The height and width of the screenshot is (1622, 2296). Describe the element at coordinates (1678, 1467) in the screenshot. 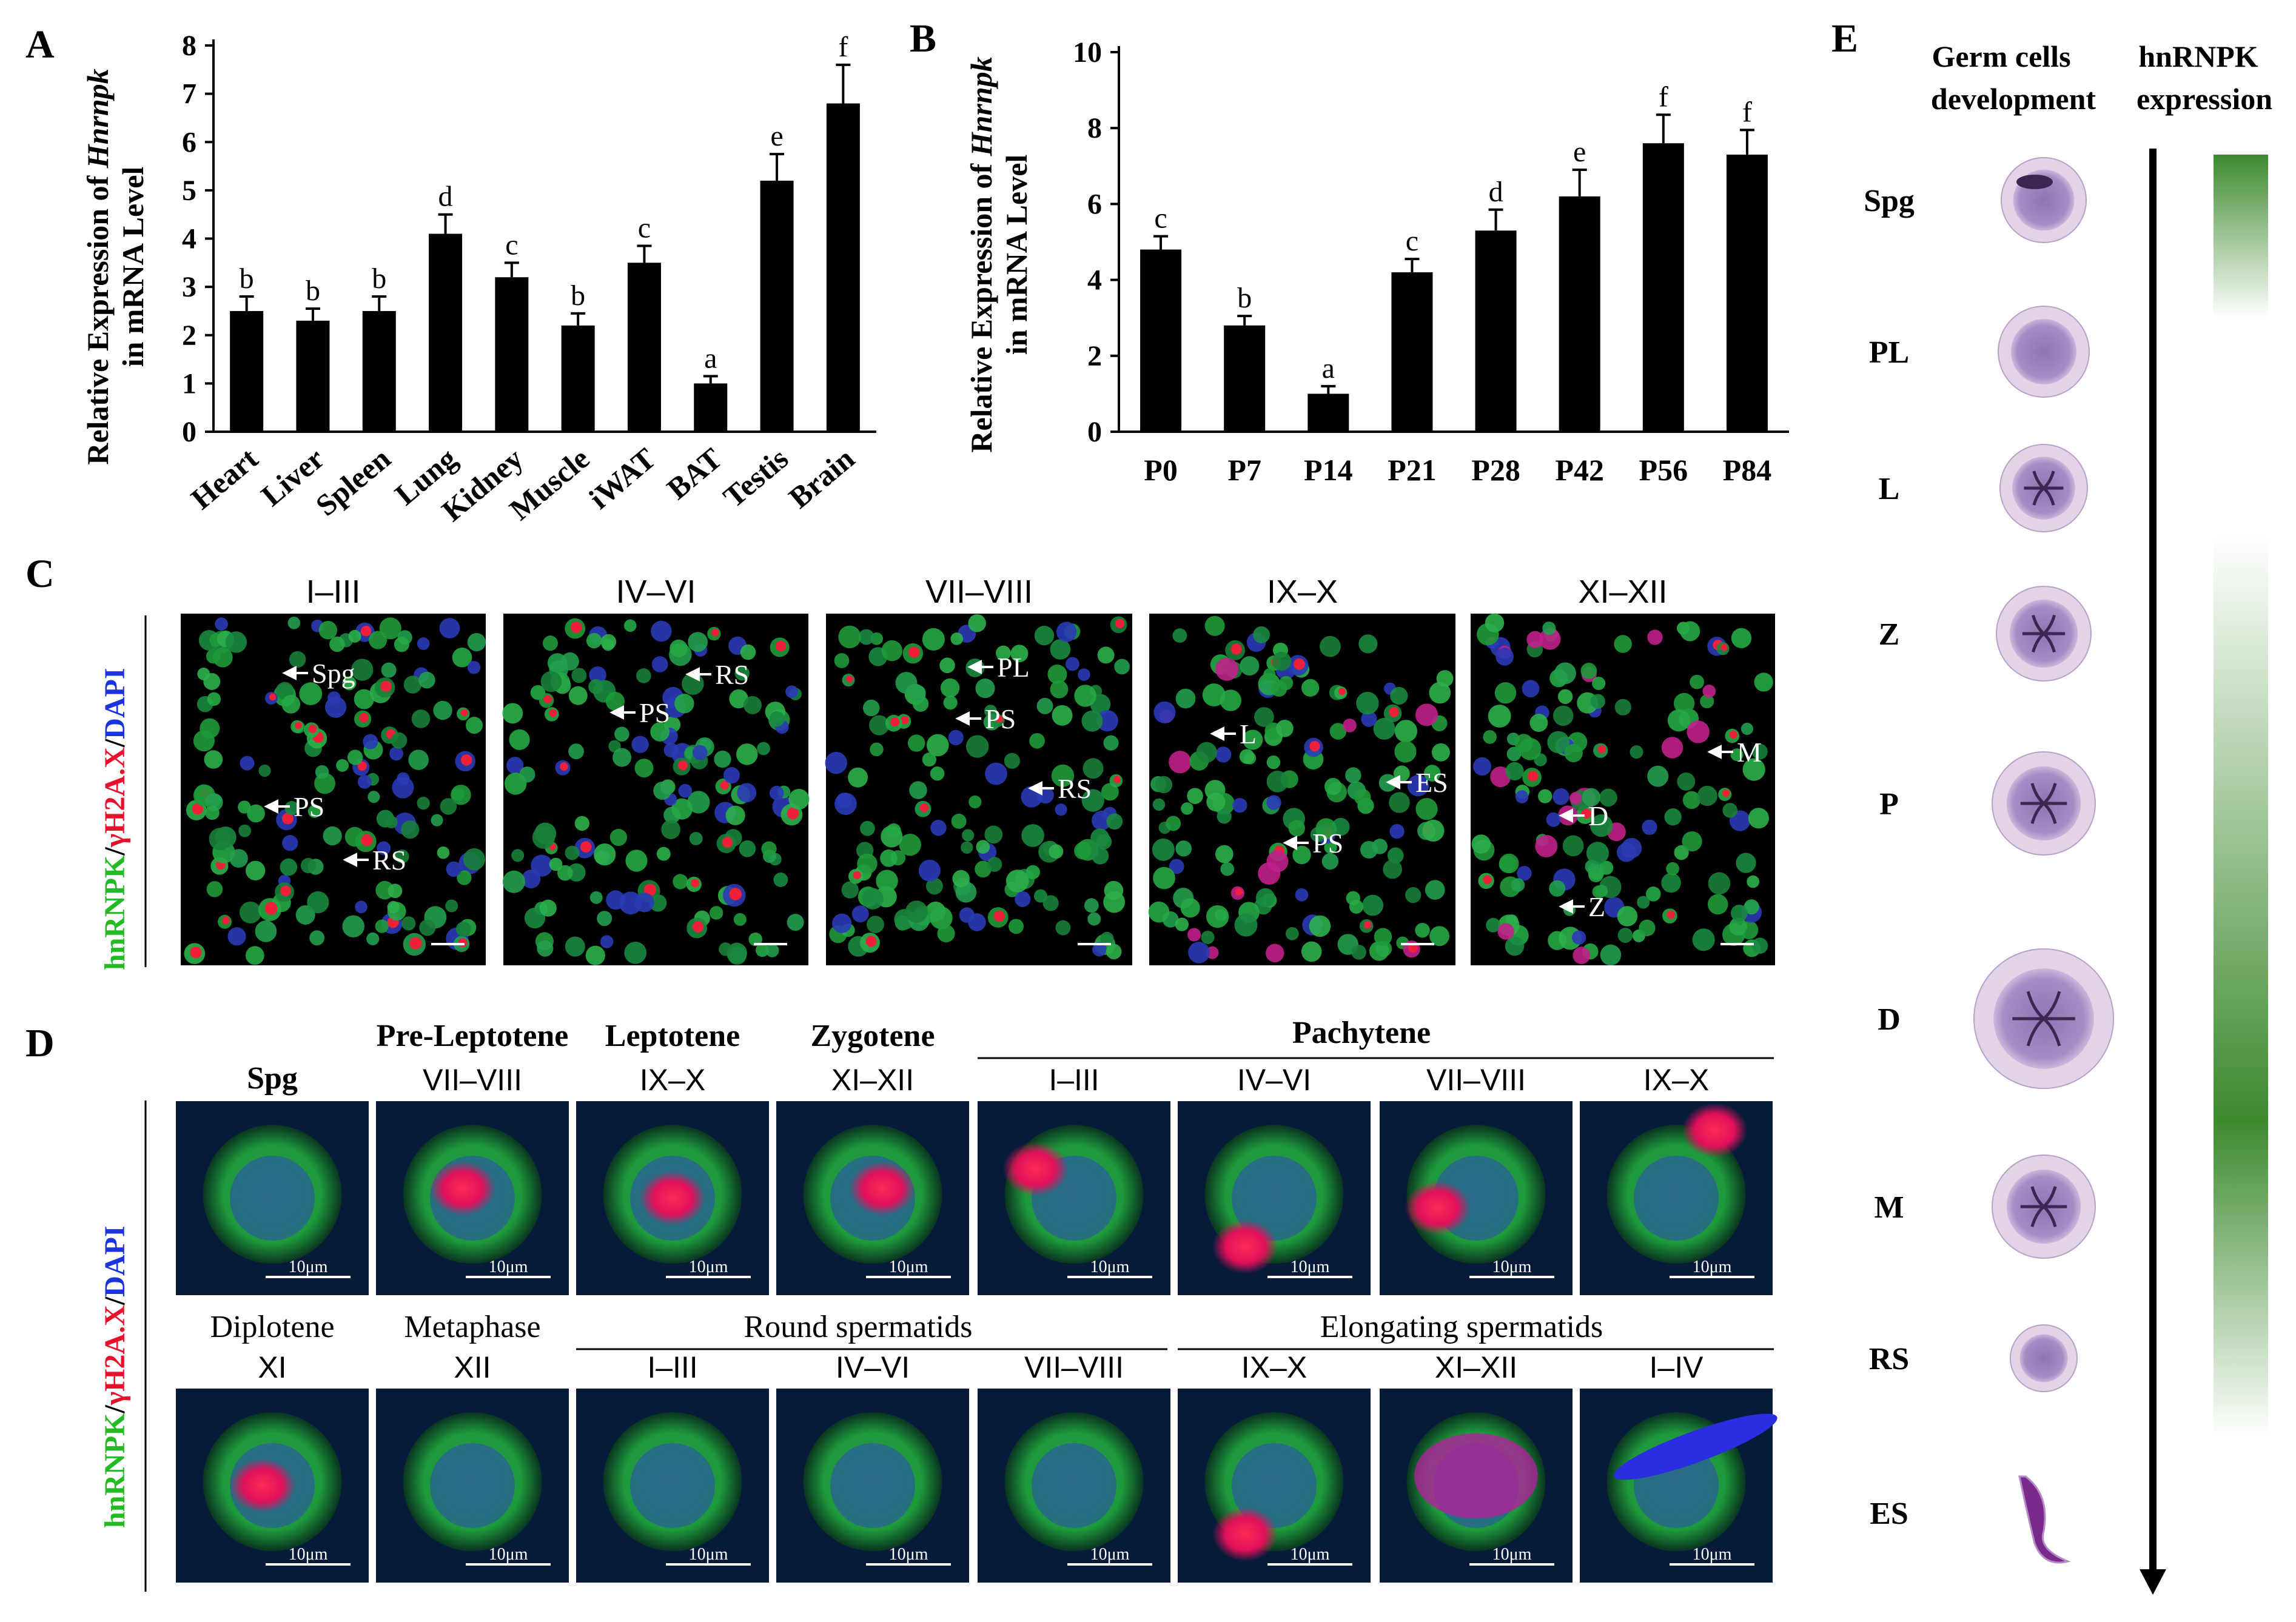

I see `d-row2-image-8: I–IV 10μm` at that location.